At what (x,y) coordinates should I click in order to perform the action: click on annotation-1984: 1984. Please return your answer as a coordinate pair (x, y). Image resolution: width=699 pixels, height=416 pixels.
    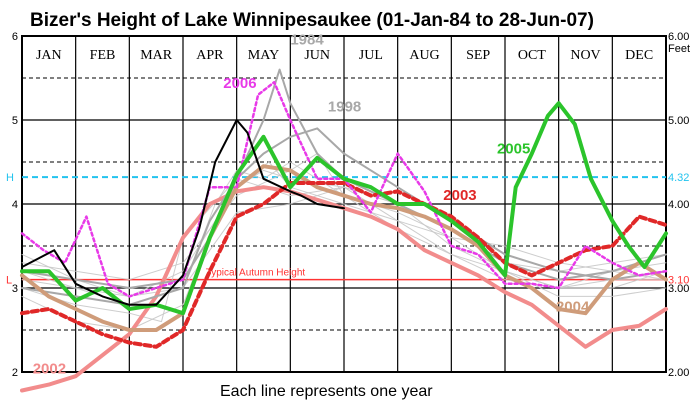
    Looking at the image, I should click on (307, 39).